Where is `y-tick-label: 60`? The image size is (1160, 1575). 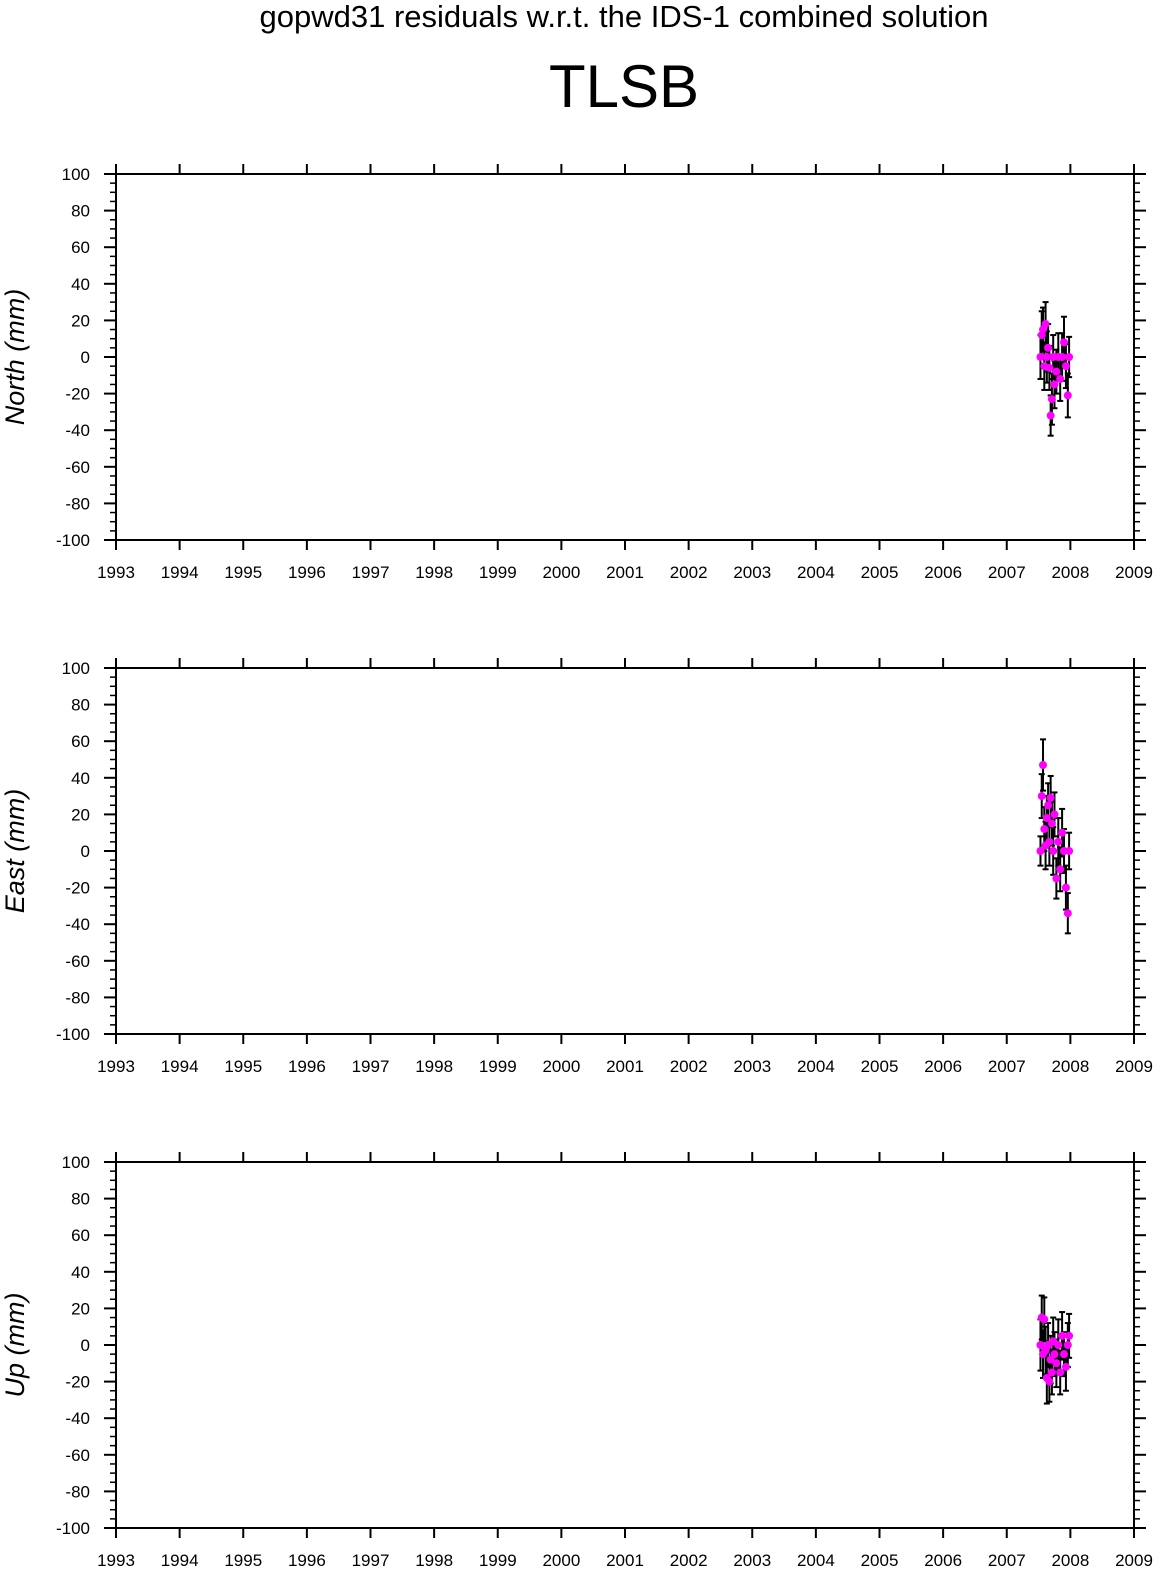
y-tick-label: 60 is located at coordinates (80, 741).